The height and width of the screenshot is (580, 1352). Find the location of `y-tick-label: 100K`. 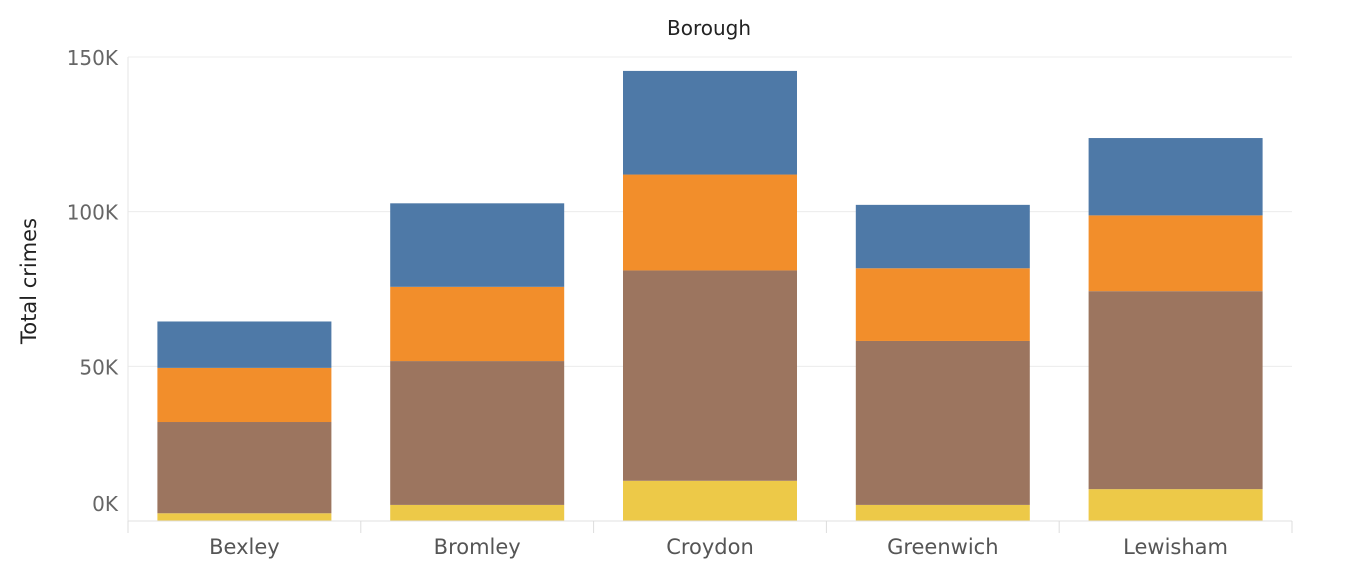

y-tick-label: 100K is located at coordinates (93, 213).